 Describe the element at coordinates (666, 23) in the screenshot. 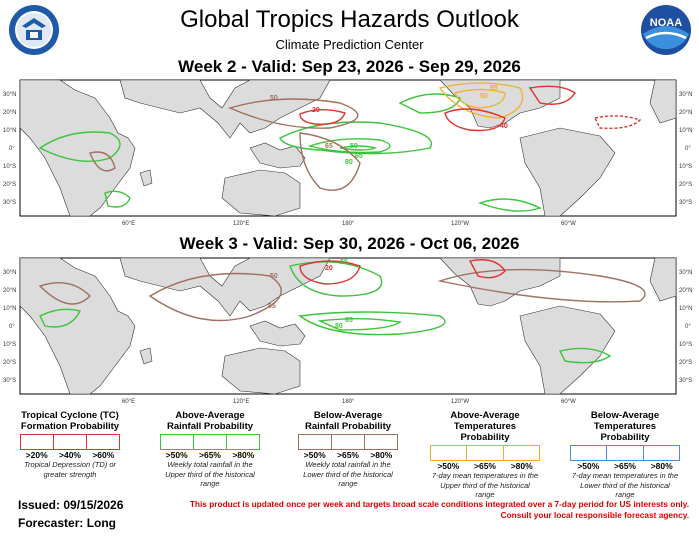

I see `svg-text: NOAA` at that location.